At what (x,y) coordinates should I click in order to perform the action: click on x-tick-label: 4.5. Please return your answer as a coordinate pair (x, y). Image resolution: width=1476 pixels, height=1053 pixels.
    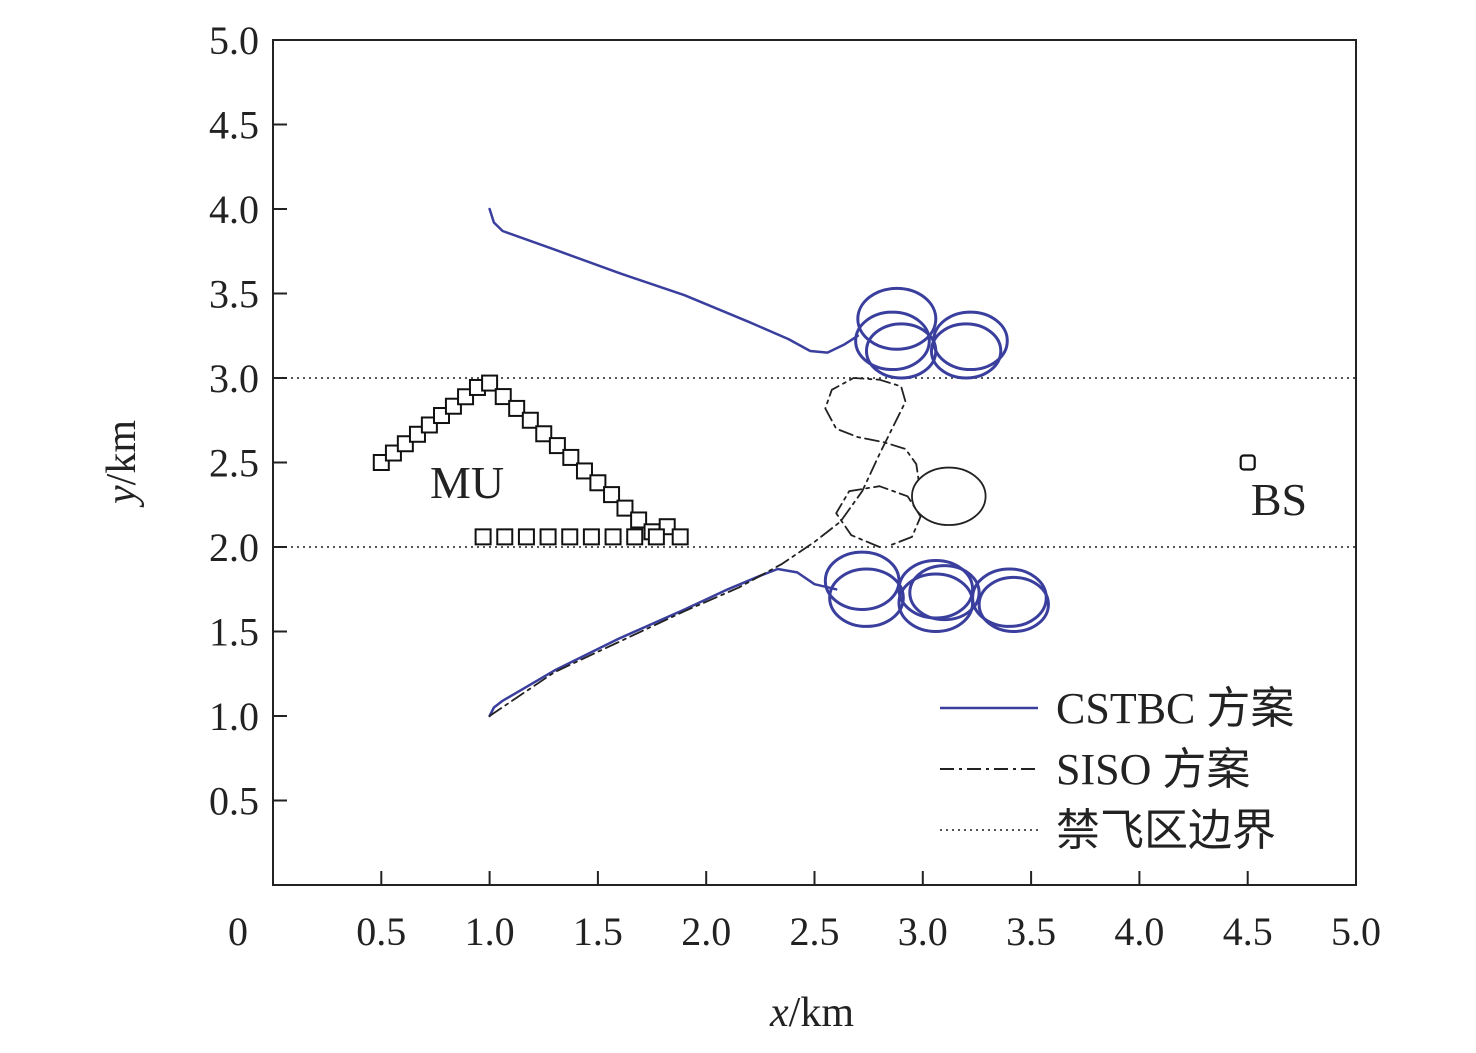
    Looking at the image, I should click on (1248, 931).